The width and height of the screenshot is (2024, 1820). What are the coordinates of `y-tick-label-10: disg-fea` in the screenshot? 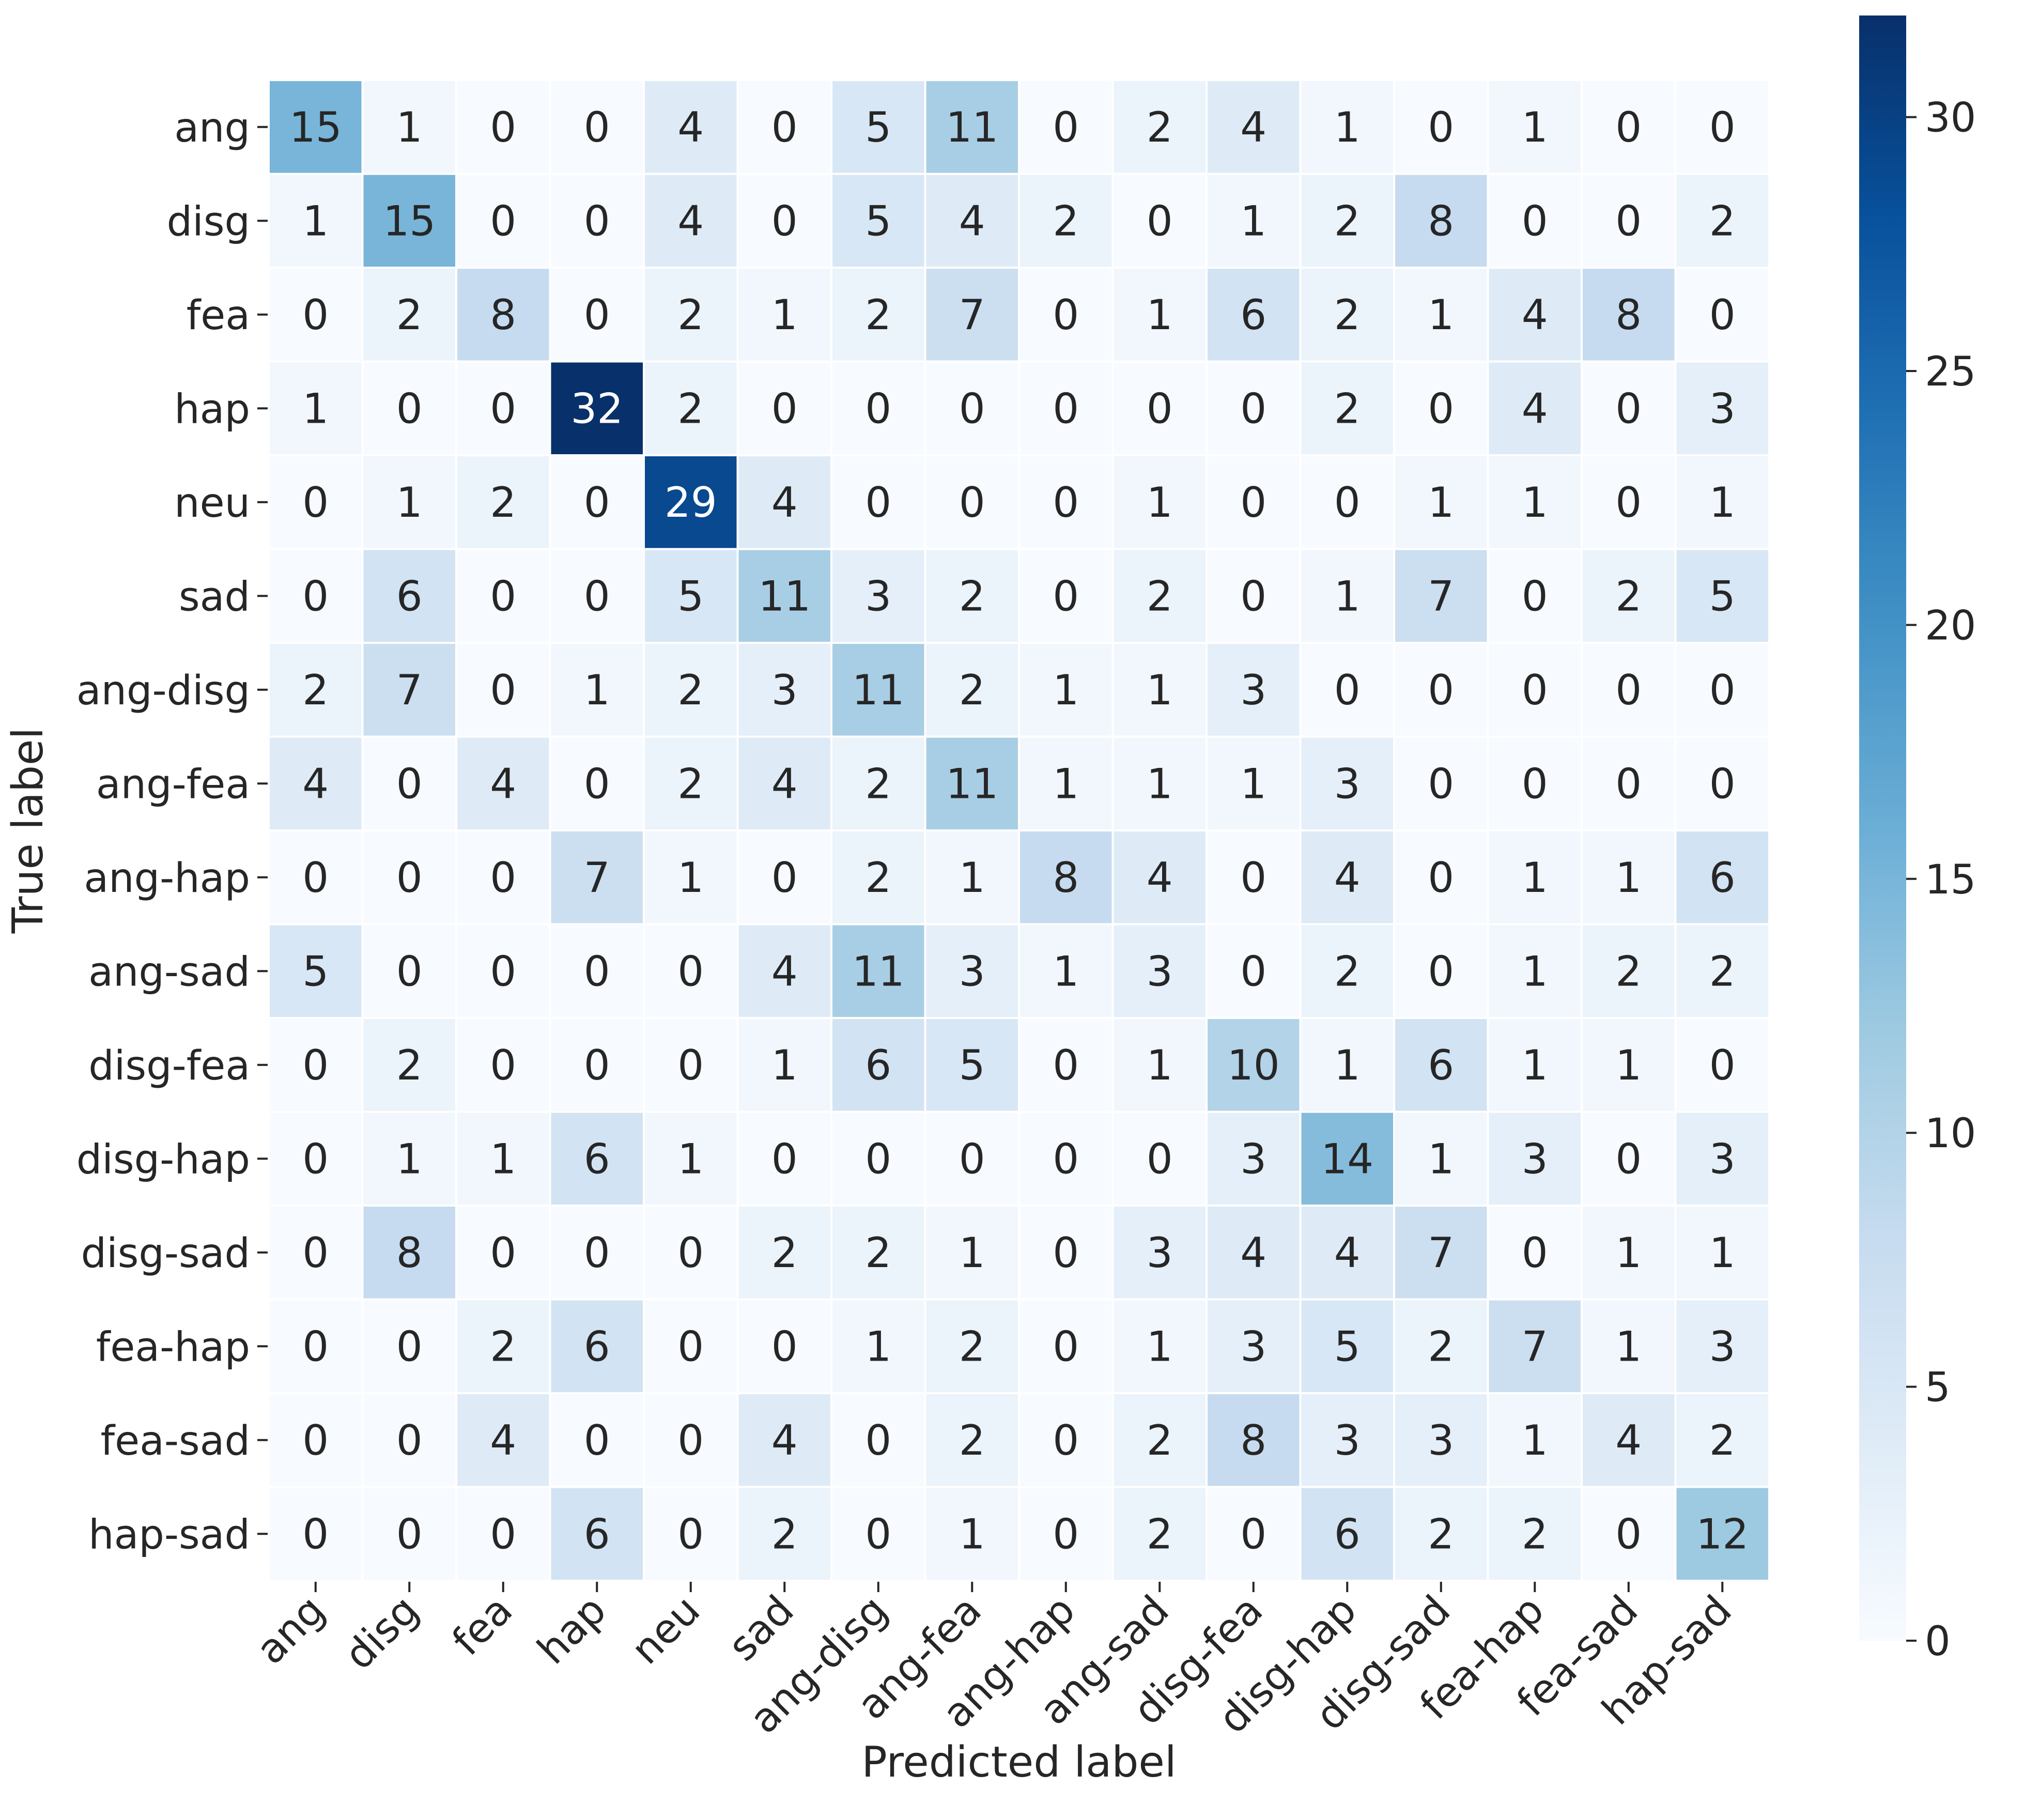 It's located at (169, 1066).